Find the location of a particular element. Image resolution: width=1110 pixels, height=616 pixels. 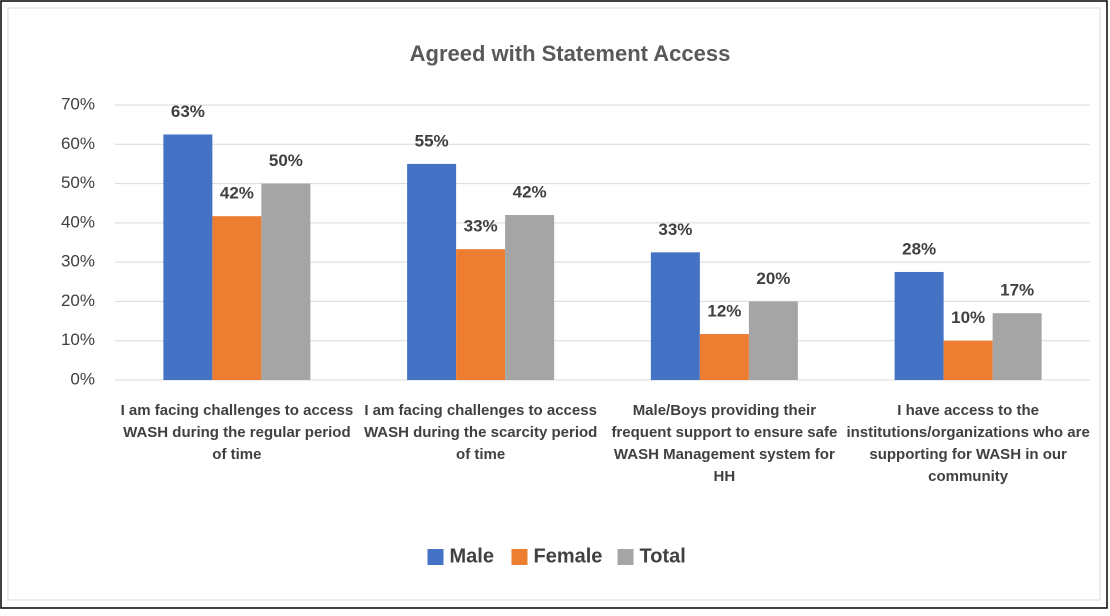

data-label: 55% is located at coordinates (432, 140).